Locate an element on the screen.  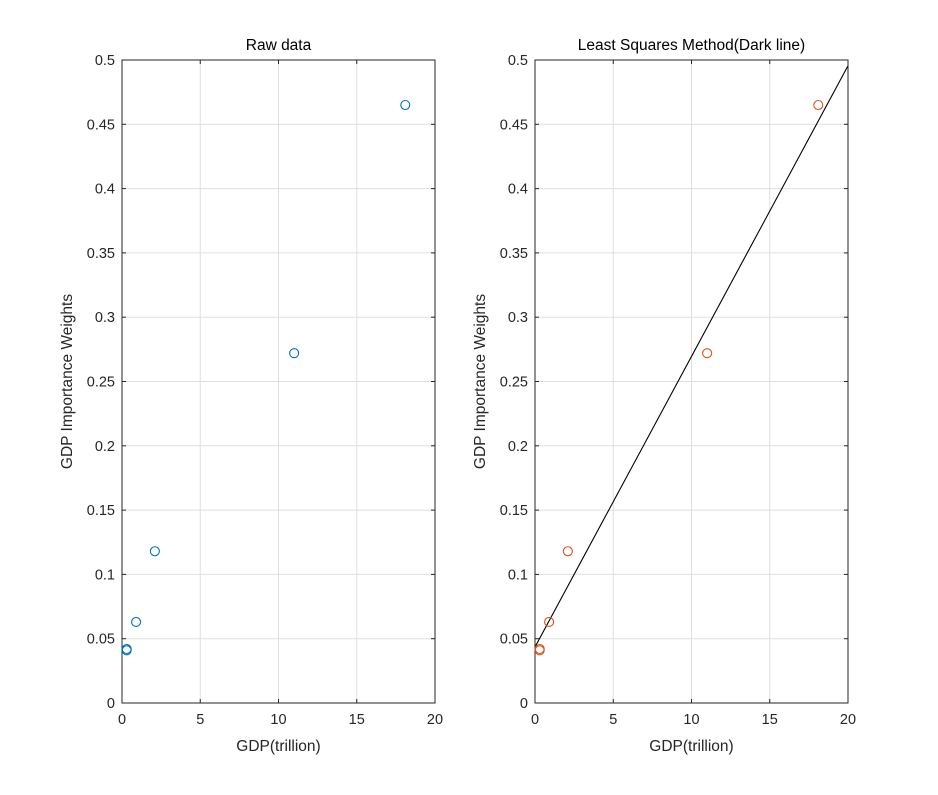
raw-data-x-tick-label: 5 is located at coordinates (200, 720).